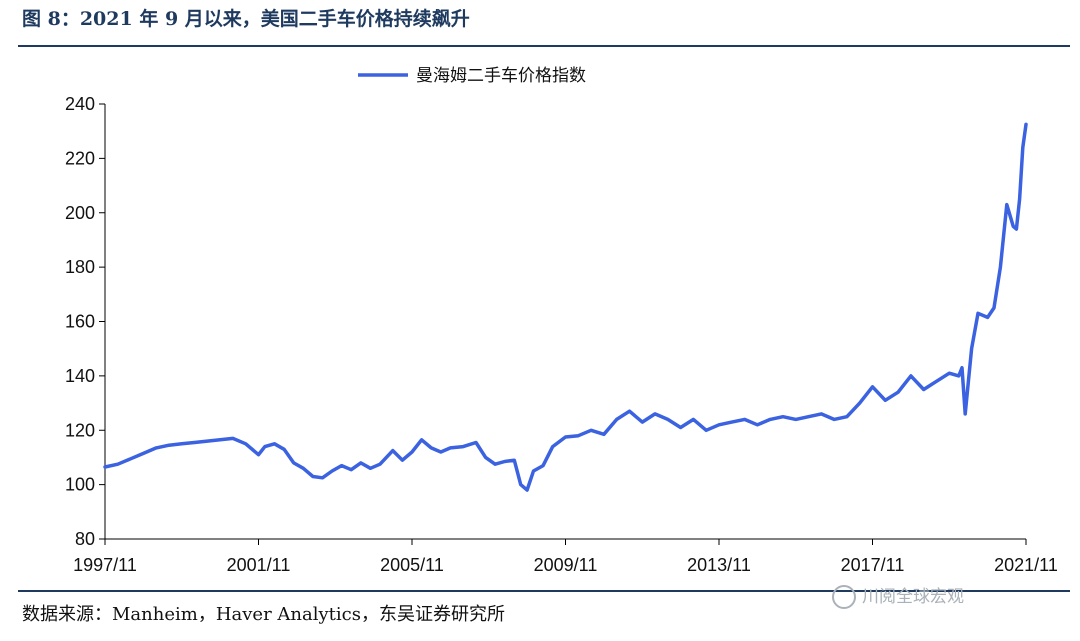 This screenshot has width=1080, height=641. What do you see at coordinates (844, 597) in the screenshot?
I see `wechat-icon` at bounding box center [844, 597].